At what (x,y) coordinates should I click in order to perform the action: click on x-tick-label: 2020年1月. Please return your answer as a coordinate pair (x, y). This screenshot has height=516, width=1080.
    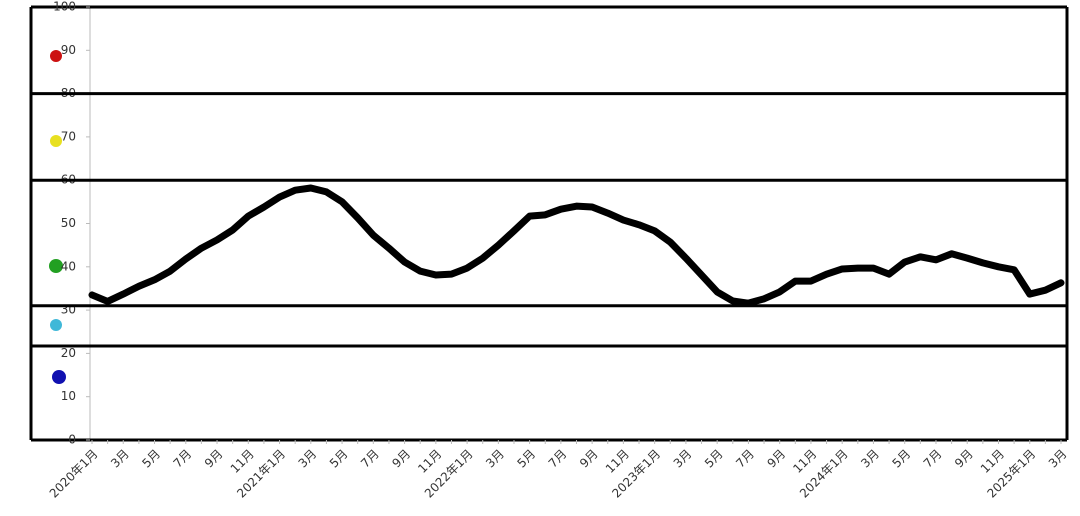
    Looking at the image, I should click on (74, 474).